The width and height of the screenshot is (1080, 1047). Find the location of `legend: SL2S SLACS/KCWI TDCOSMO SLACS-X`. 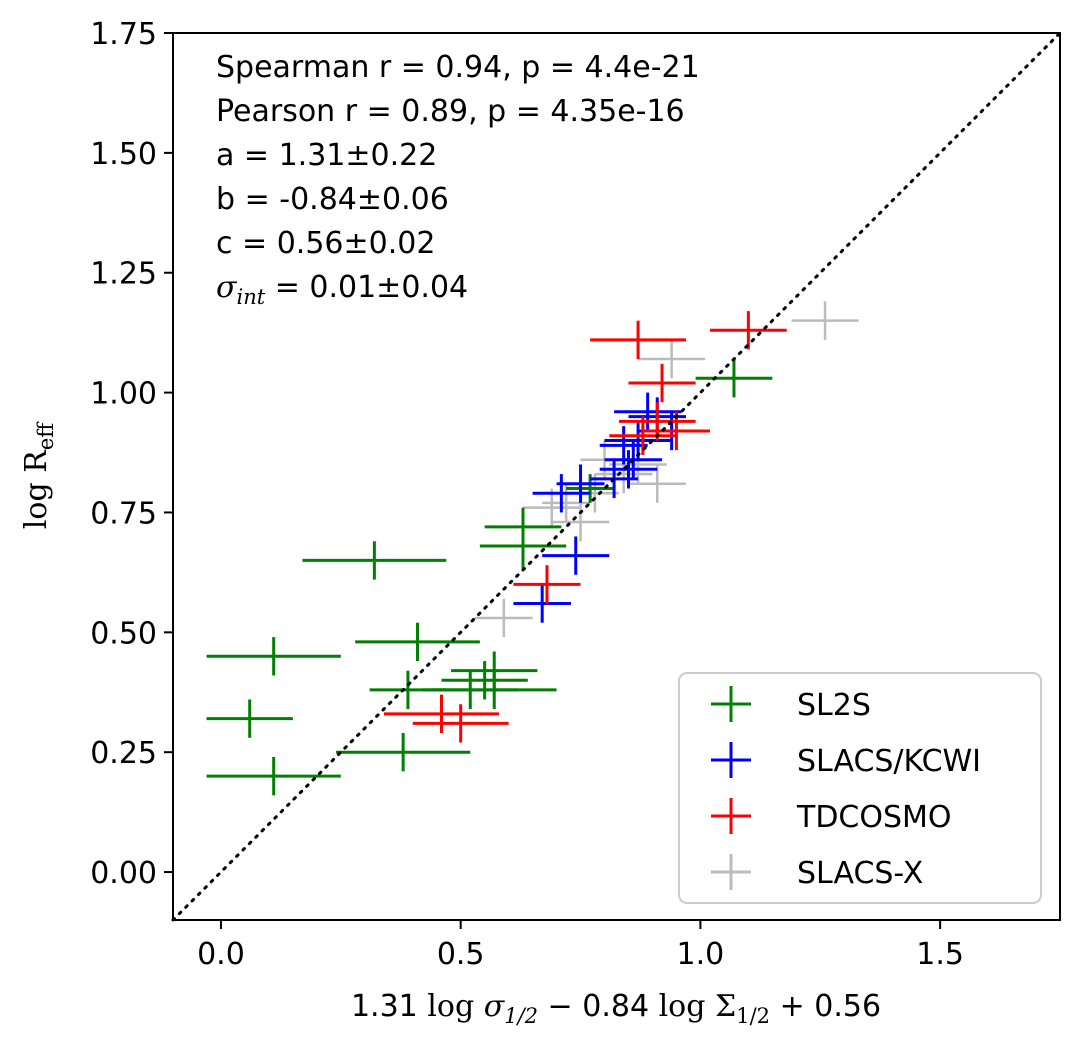

legend: SL2S SLACS/KCWI TDCOSMO SLACS-X is located at coordinates (860, 788).